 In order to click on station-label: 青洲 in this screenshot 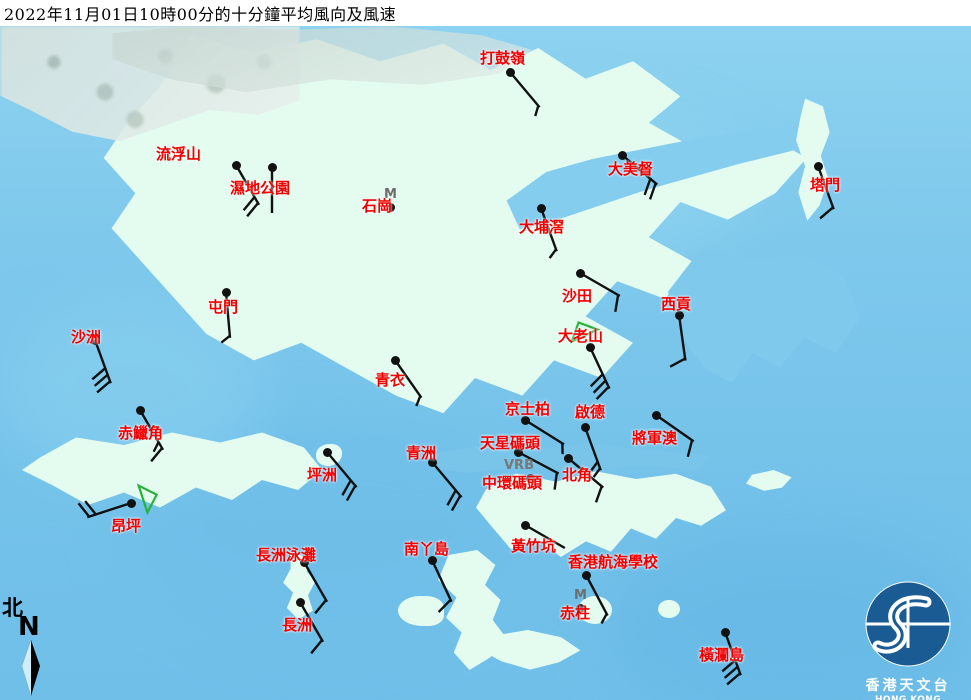, I will do `click(421, 453)`.